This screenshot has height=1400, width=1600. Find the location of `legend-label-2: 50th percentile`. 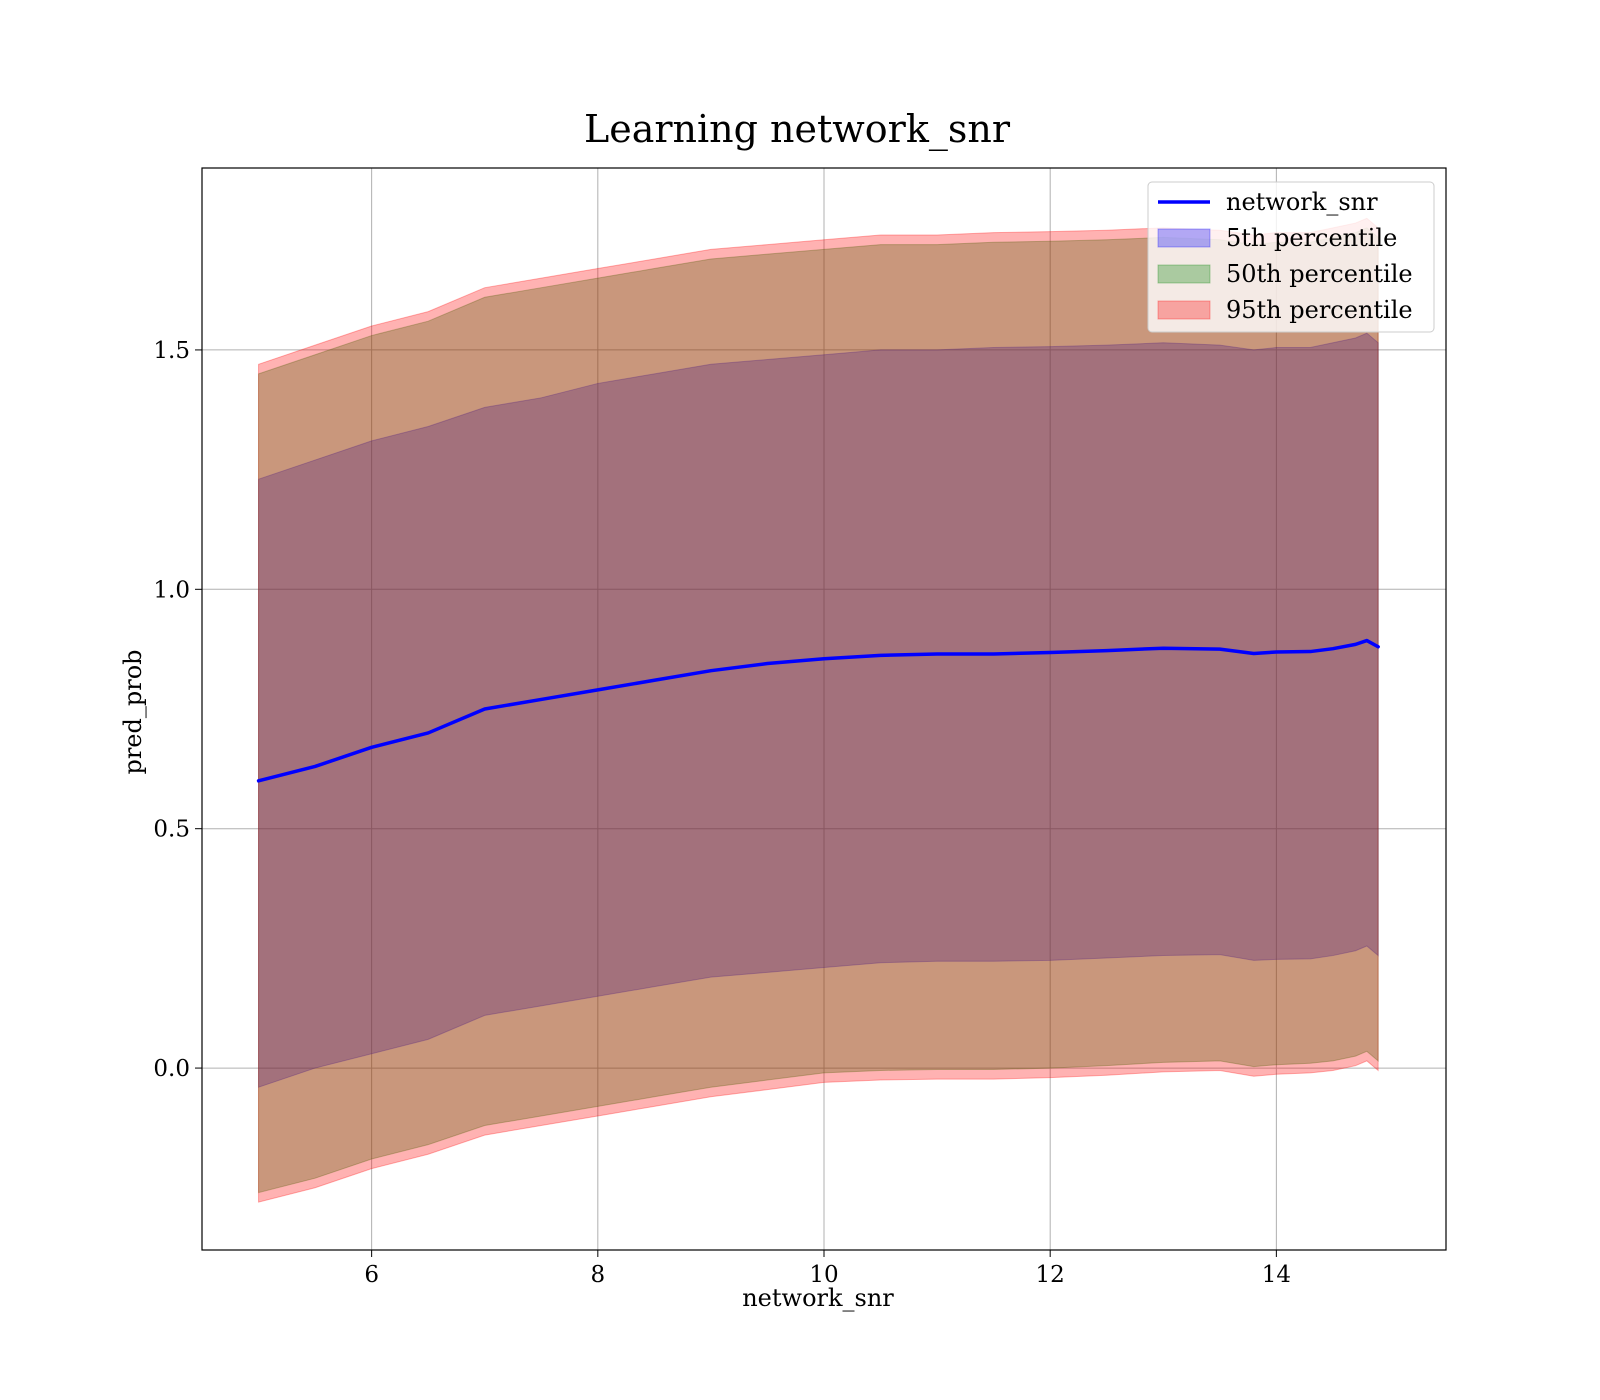

legend-label-2: 50th percentile is located at coordinates (1319, 274).